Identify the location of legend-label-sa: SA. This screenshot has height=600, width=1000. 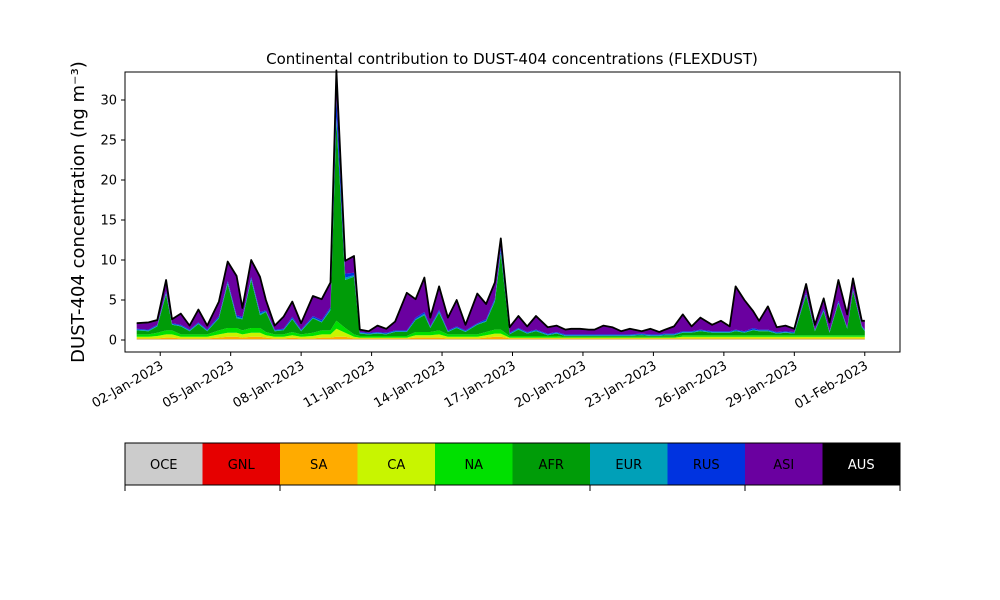
(318, 465).